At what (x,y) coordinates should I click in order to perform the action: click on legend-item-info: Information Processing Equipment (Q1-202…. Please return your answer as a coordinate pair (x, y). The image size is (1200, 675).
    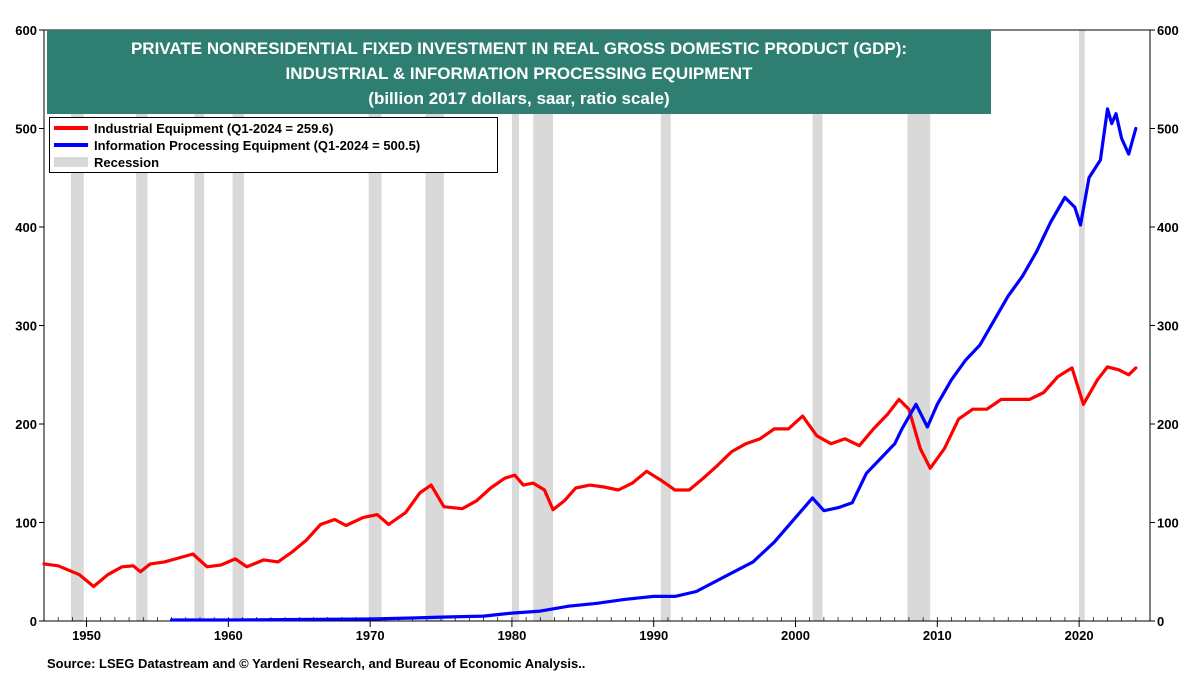
    Looking at the image, I should click on (237, 145).